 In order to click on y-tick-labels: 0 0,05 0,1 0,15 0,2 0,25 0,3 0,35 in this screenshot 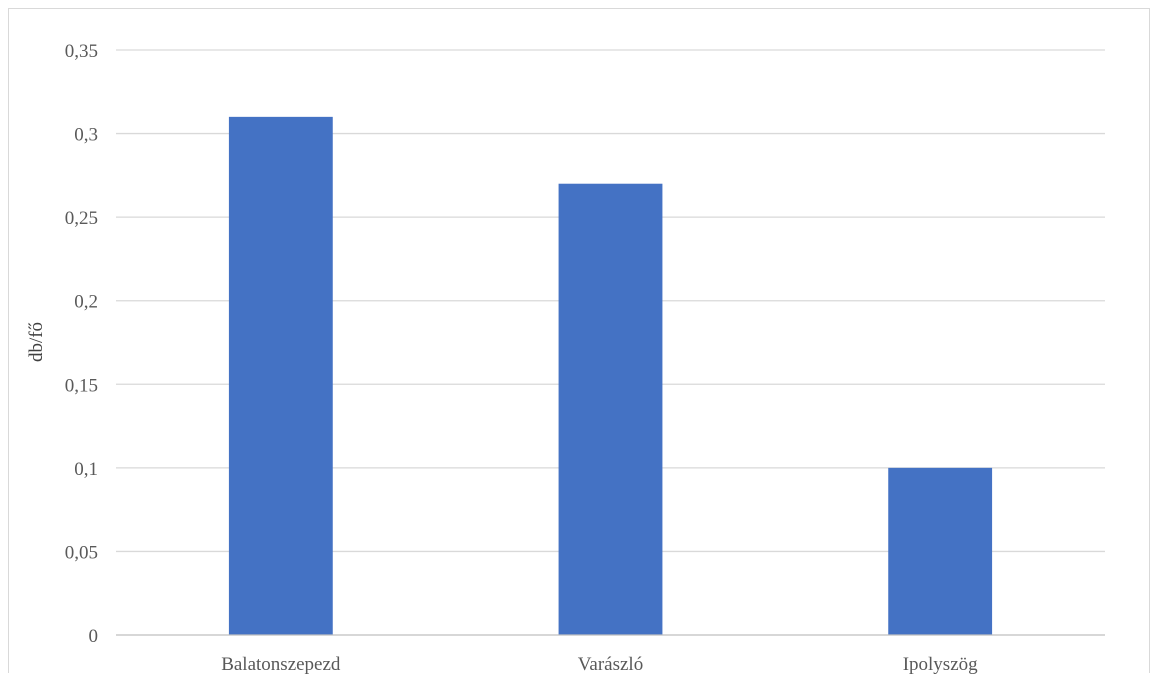, I will do `click(81, 344)`.